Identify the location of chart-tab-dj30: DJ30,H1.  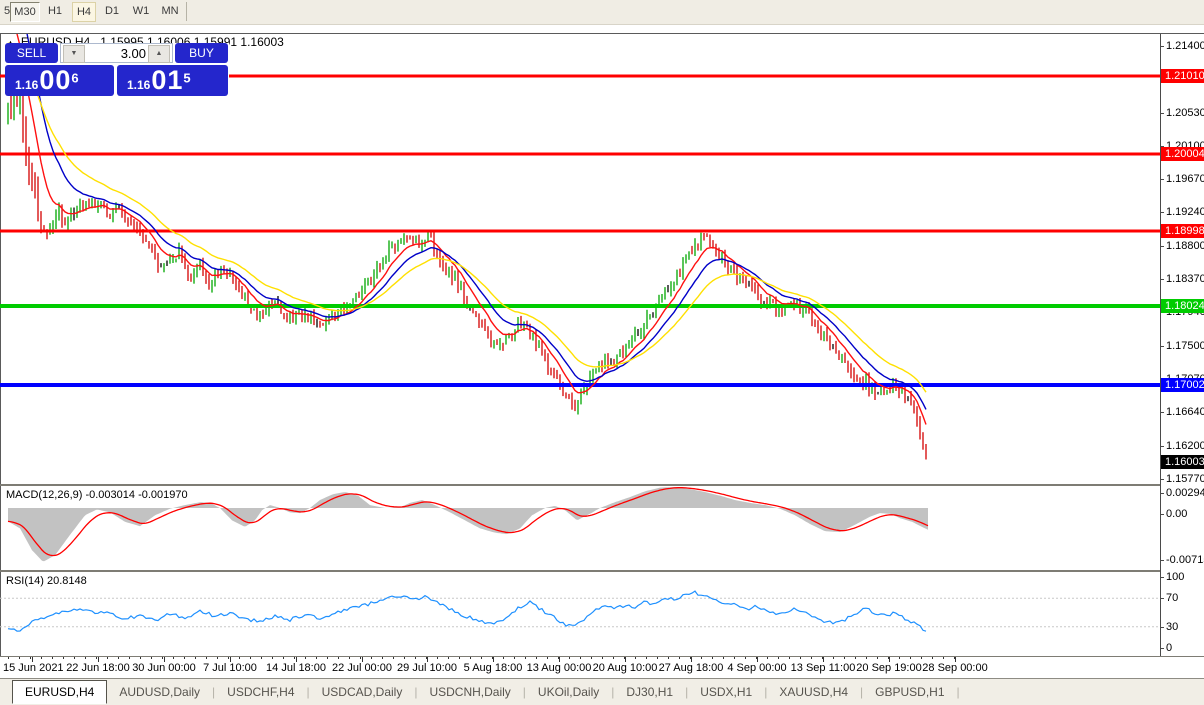
(650, 692).